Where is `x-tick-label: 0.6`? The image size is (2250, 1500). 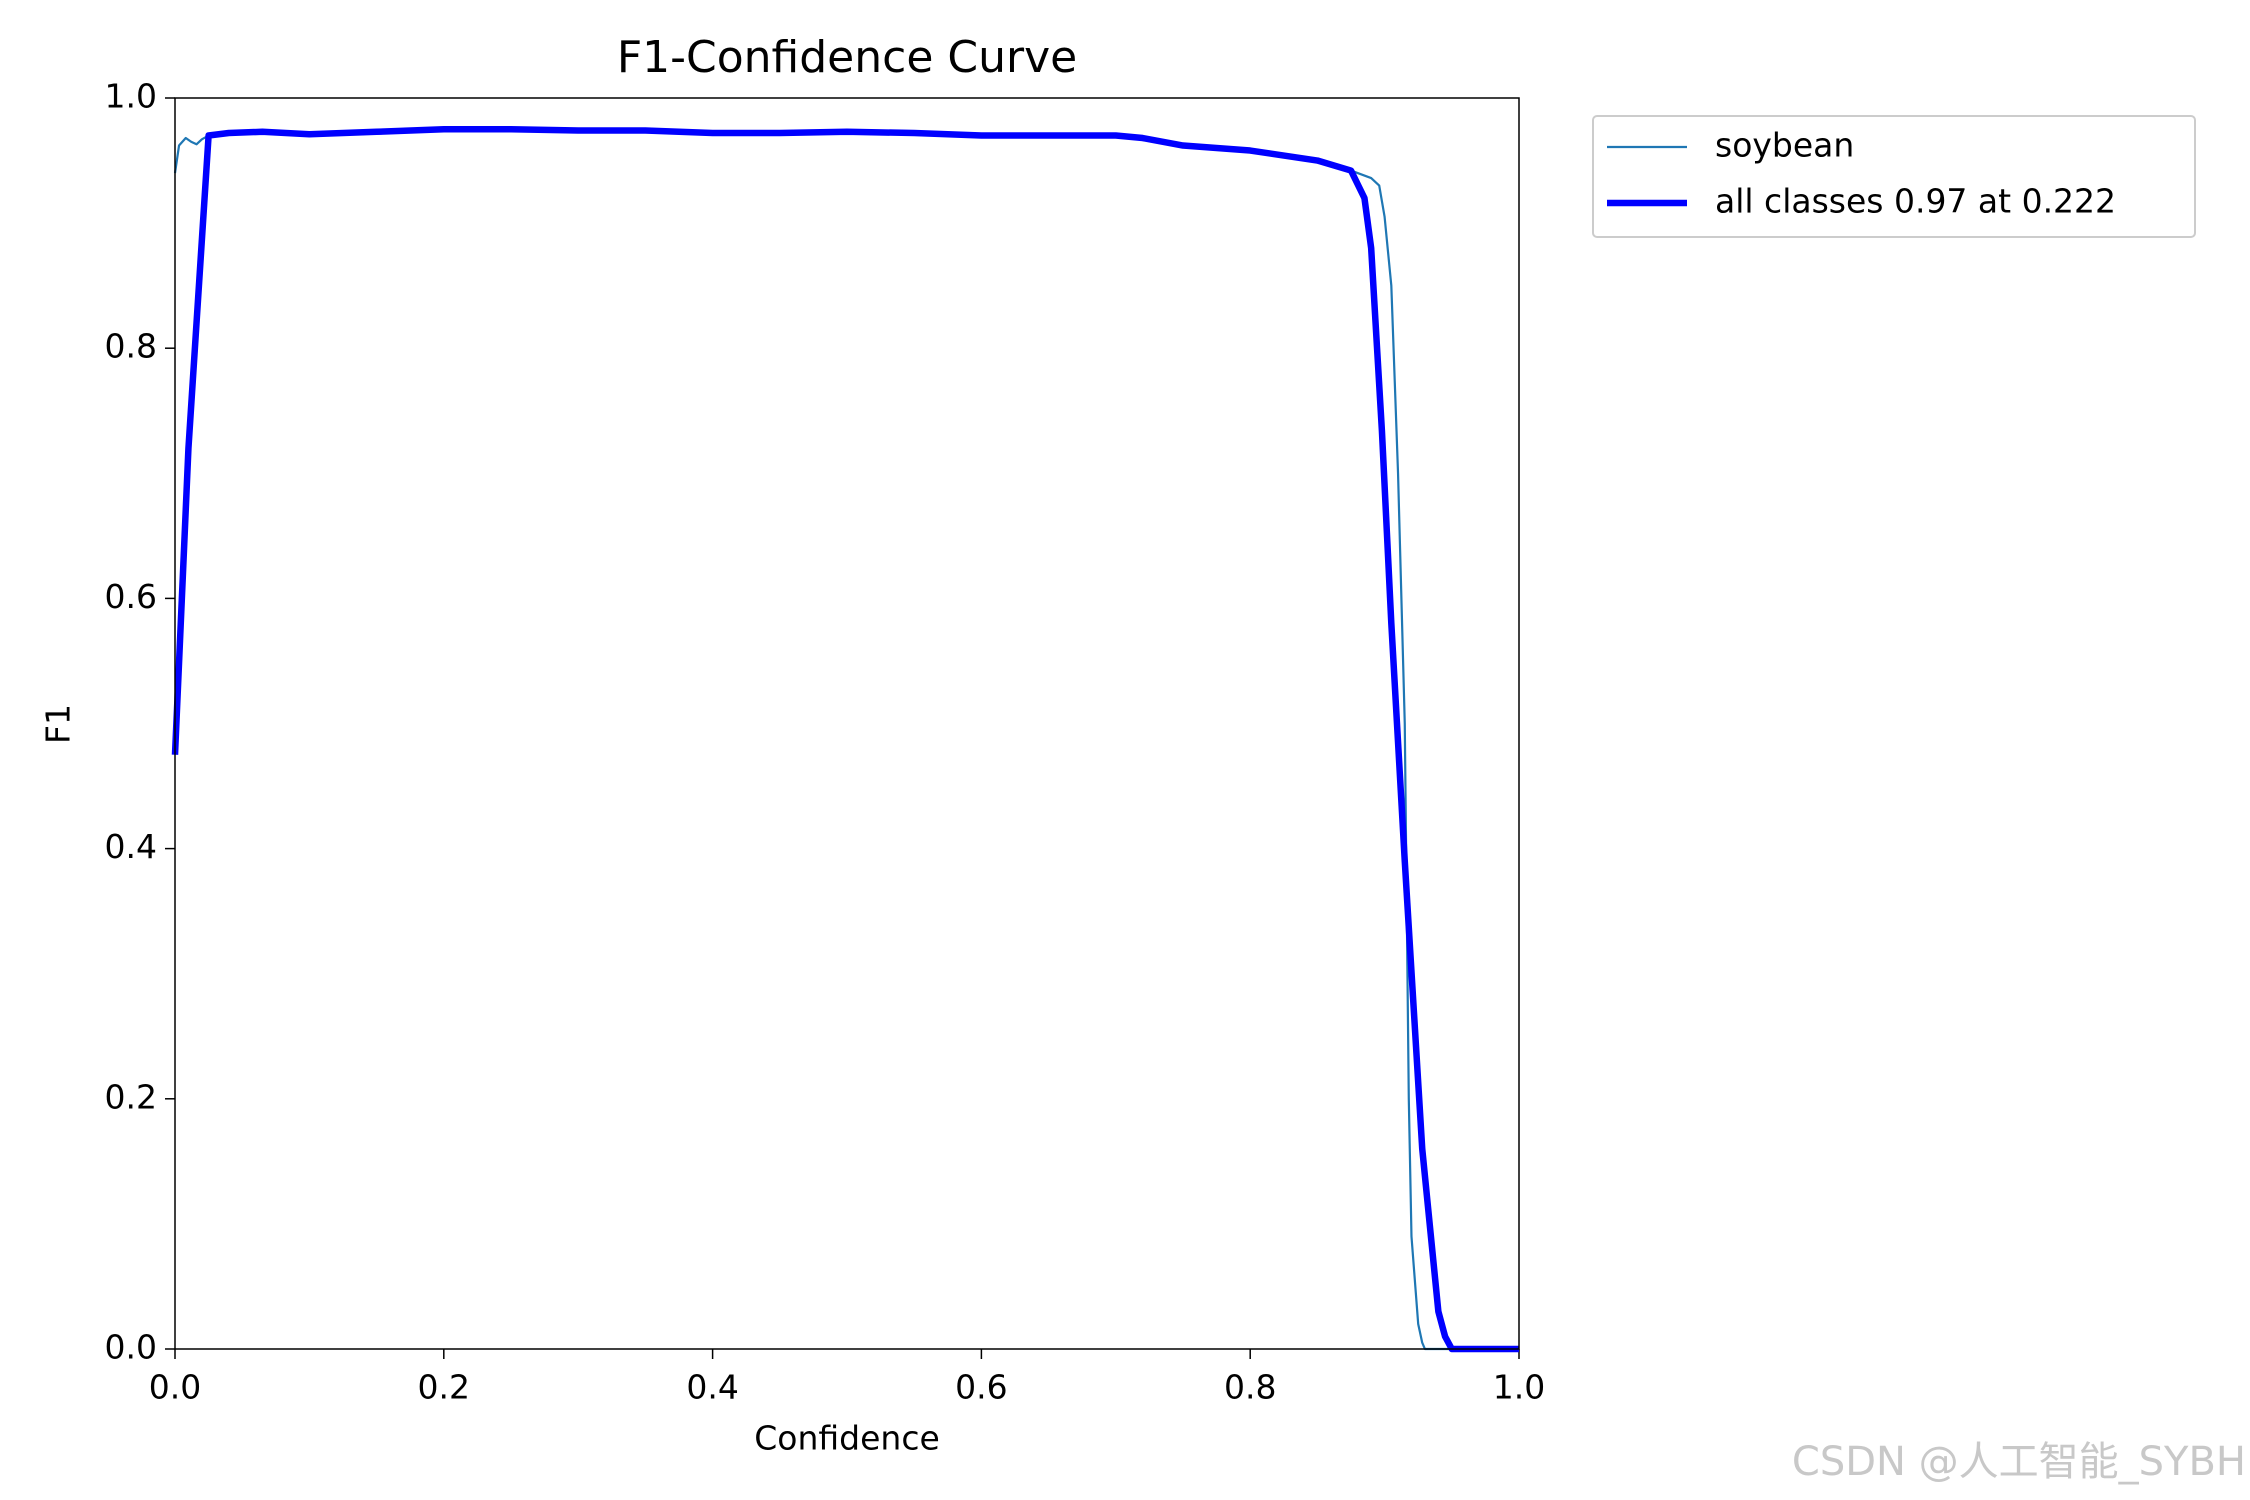 x-tick-label: 0.6 is located at coordinates (981, 1387).